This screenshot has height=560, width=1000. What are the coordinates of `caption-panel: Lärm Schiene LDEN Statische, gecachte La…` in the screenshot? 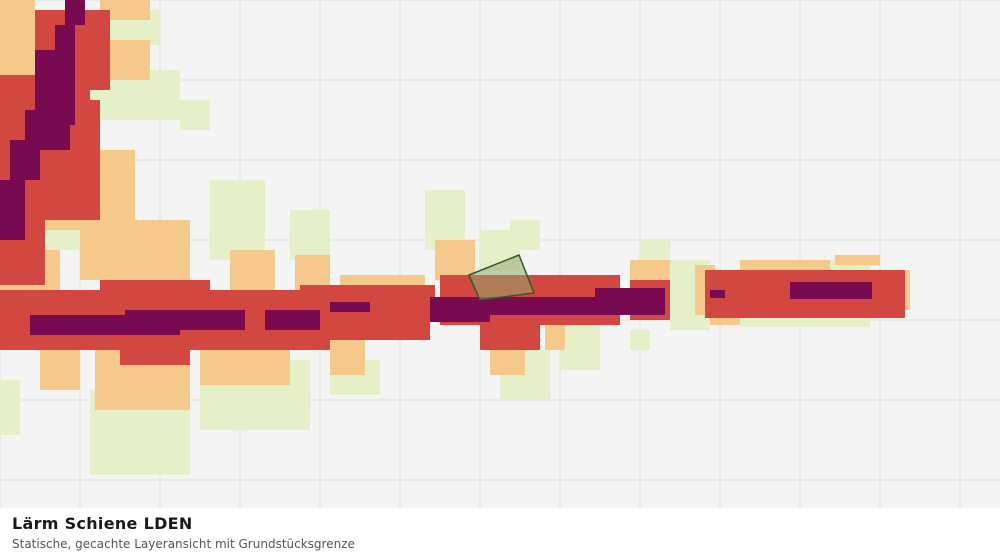 It's located at (500, 534).